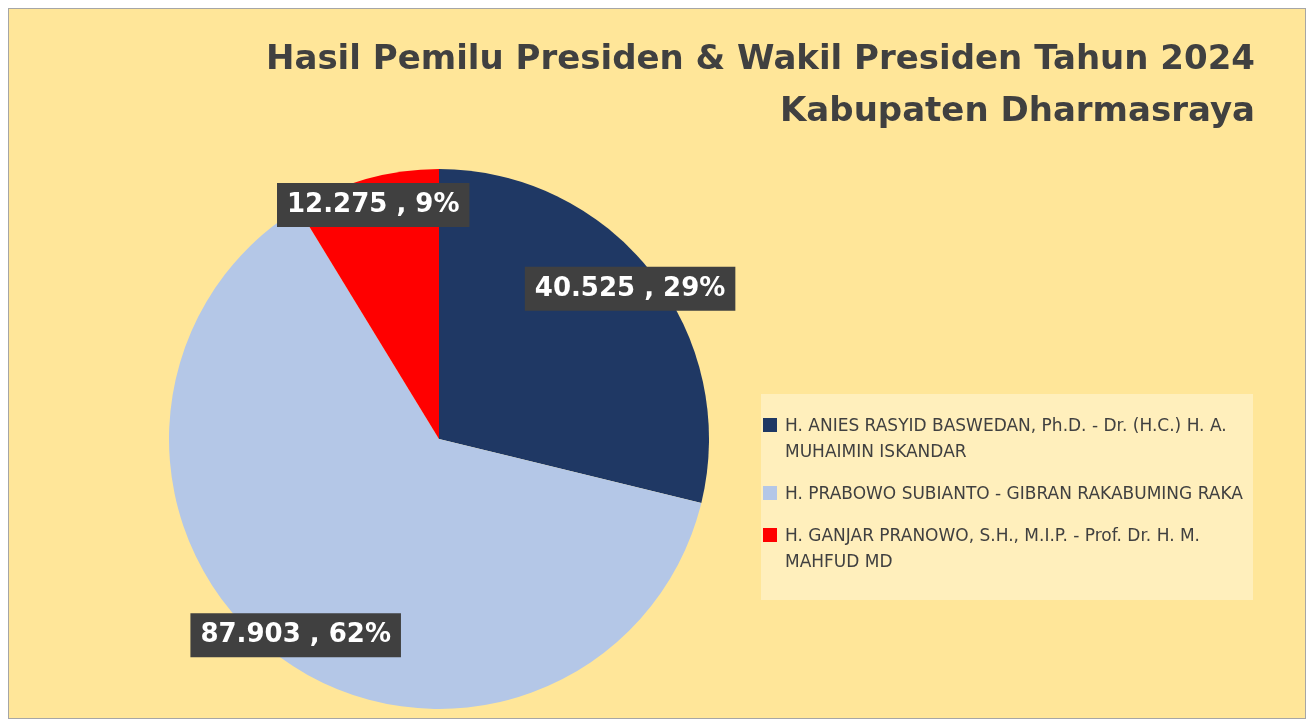 This screenshot has height=727, width=1314. I want to click on legend-label: H. PRABOWO SUBIANTO - GIBRAN RAKABUMING RAKA, so click(1014, 493).